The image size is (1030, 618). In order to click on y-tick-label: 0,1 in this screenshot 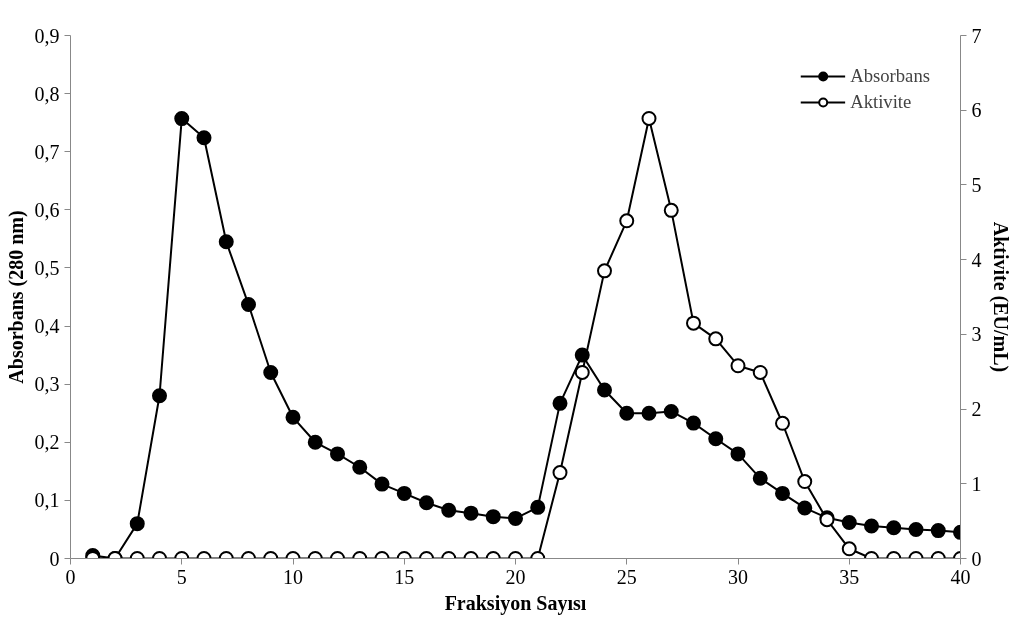, I will do `click(47, 500)`.